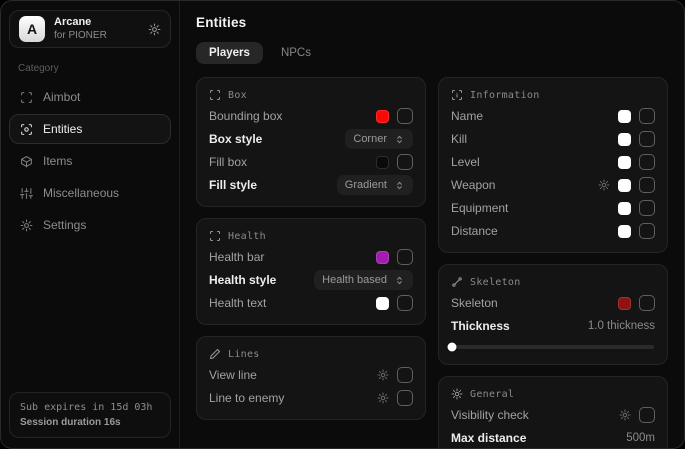 This screenshot has height=449, width=685. Describe the element at coordinates (647, 116) in the screenshot. I see `name-checkbox` at that location.